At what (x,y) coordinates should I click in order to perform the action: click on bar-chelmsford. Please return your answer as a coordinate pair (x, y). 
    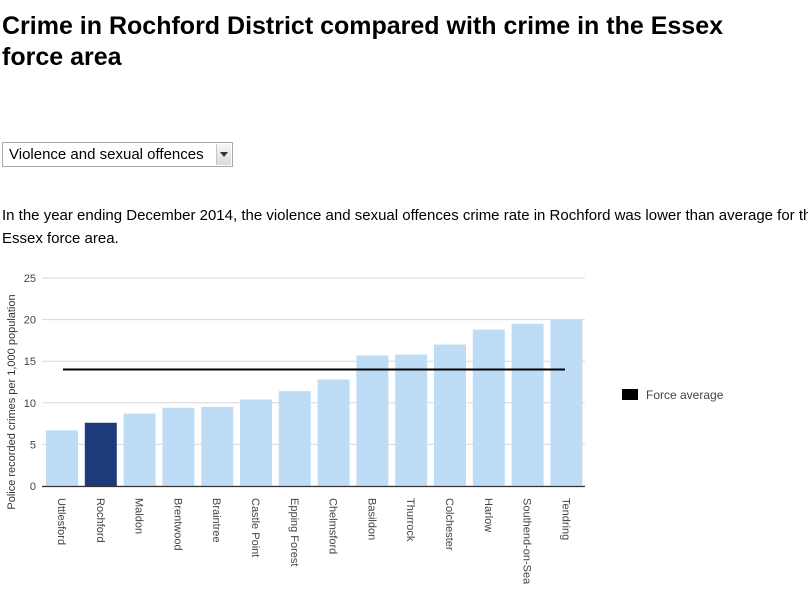
    Looking at the image, I should click on (333, 432).